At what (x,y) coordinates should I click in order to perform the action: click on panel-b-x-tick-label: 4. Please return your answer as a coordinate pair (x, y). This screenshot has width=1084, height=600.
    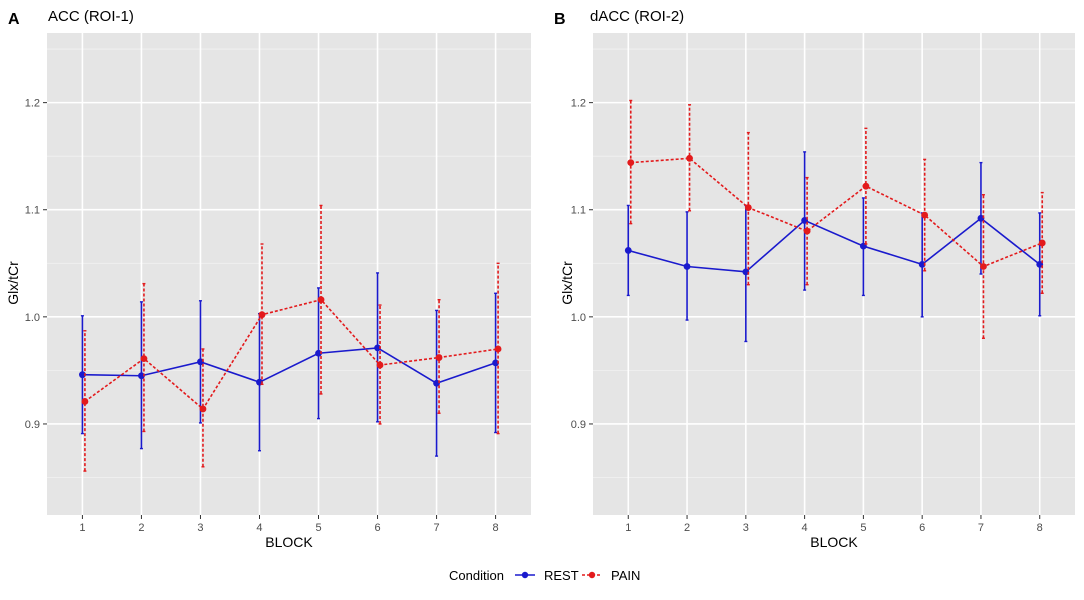
    Looking at the image, I should click on (805, 528).